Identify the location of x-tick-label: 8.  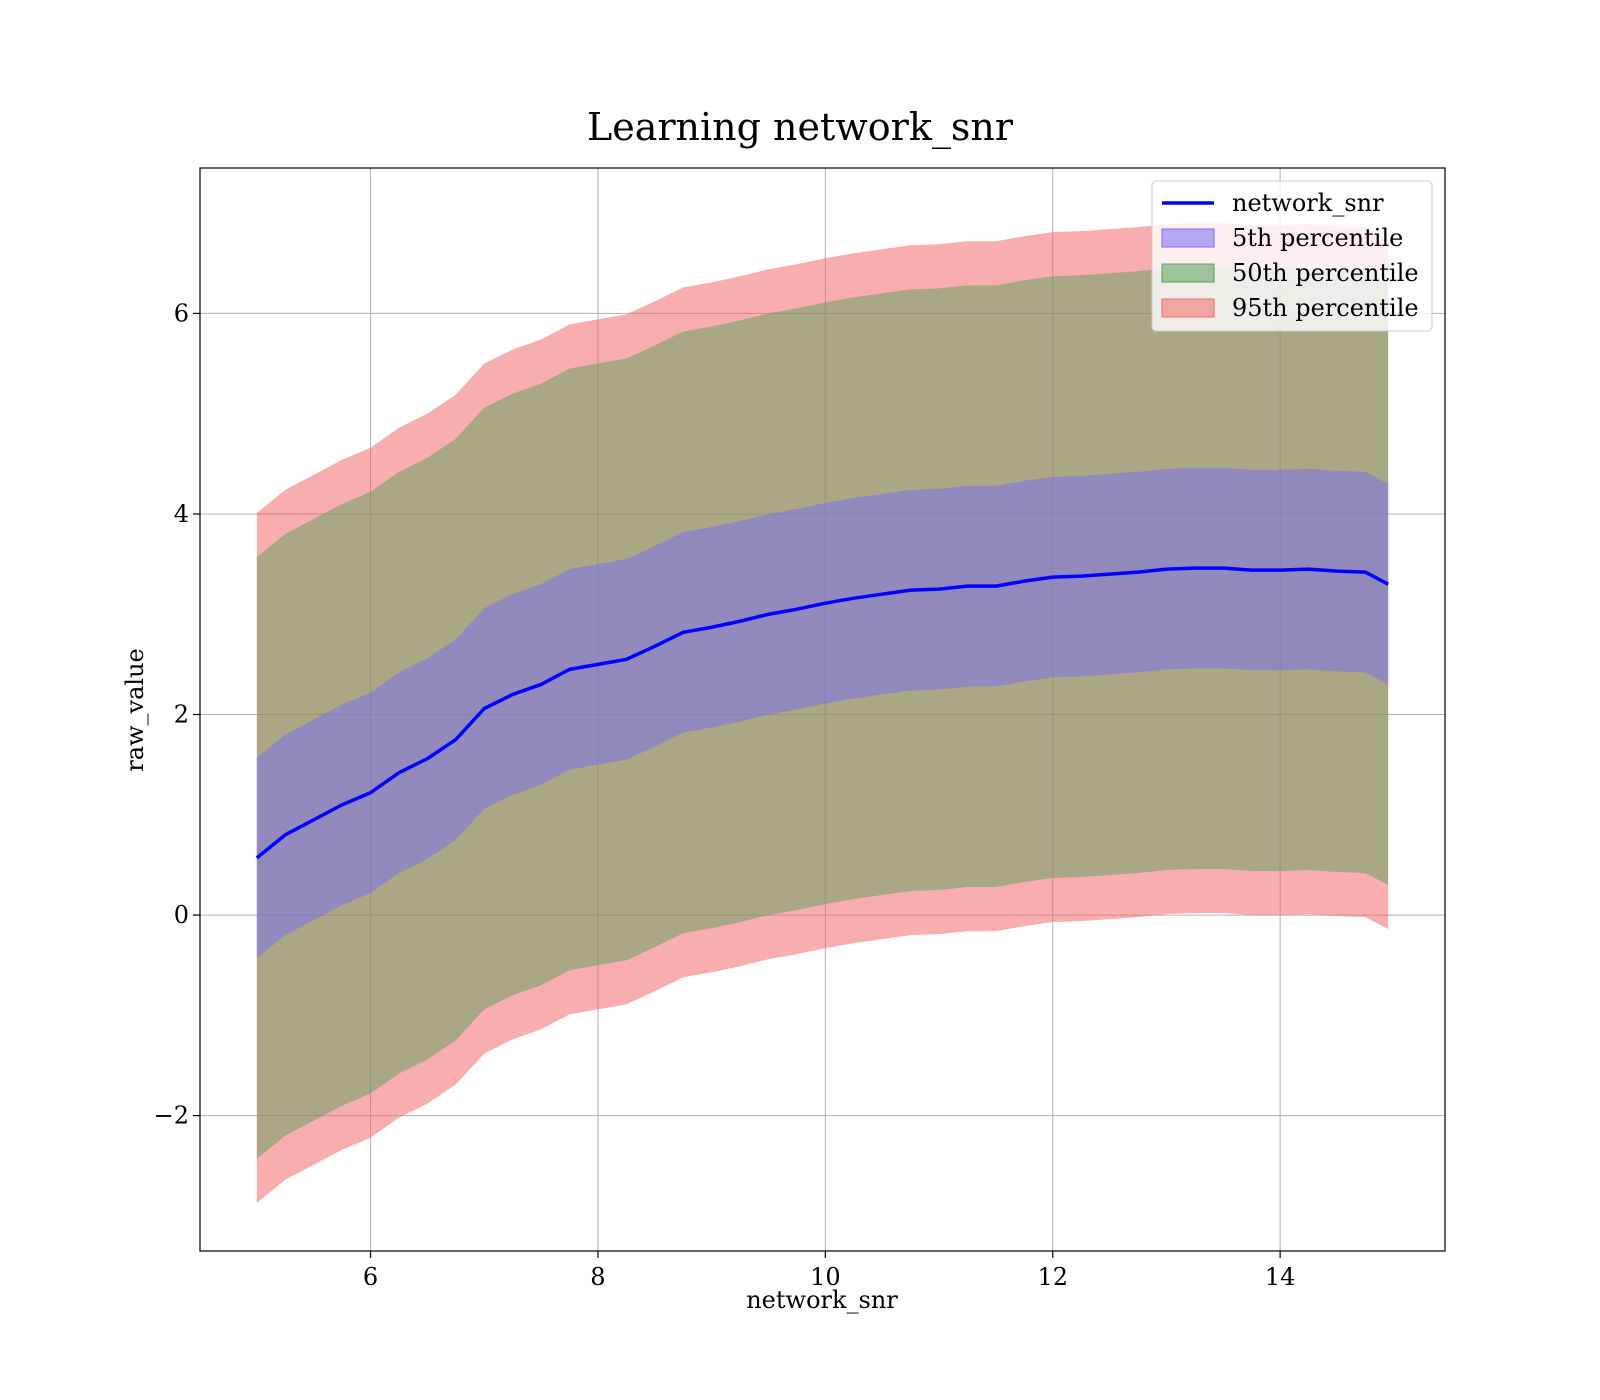
(597, 1277).